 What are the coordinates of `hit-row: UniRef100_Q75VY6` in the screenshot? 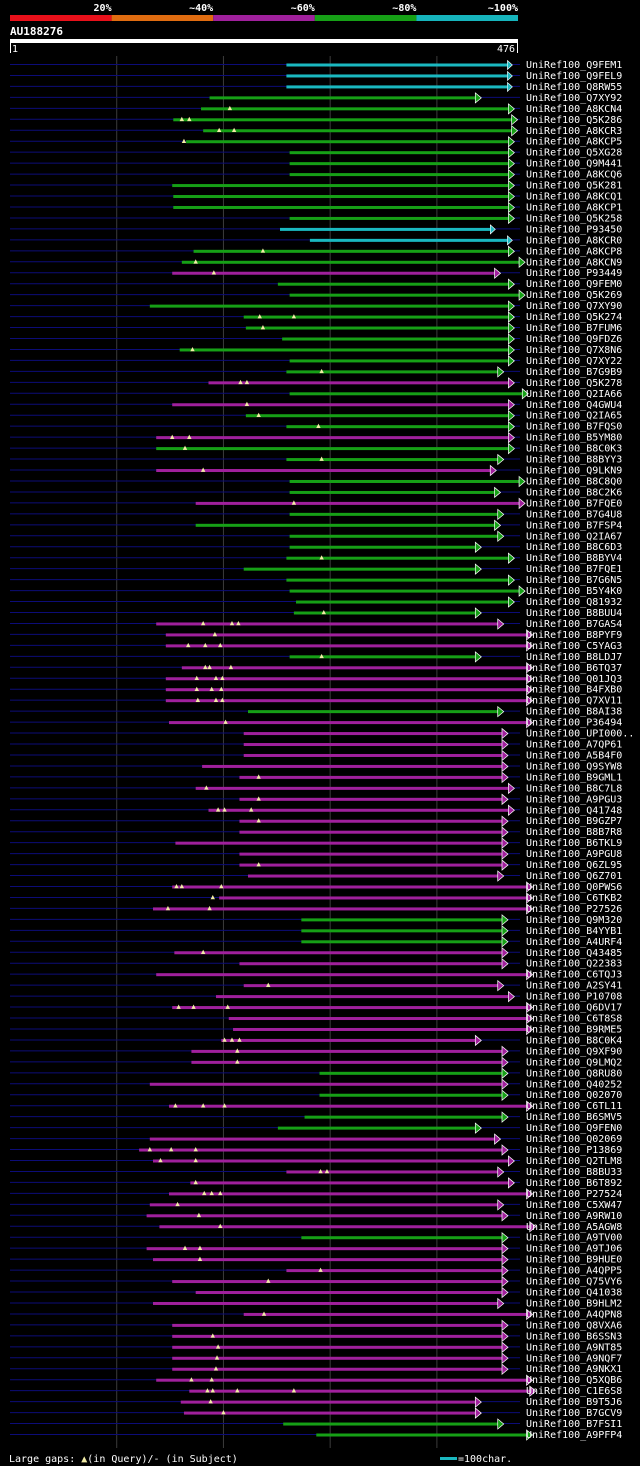 It's located at (316, 1281).